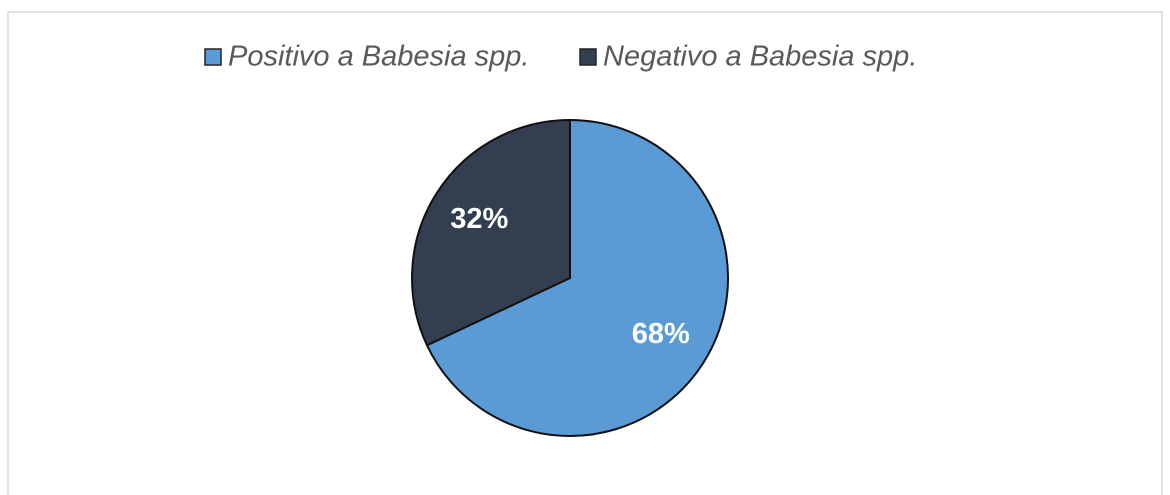  Describe the element at coordinates (760, 57) in the screenshot. I see `legend-label: Negativo a Babesia spp.` at that location.